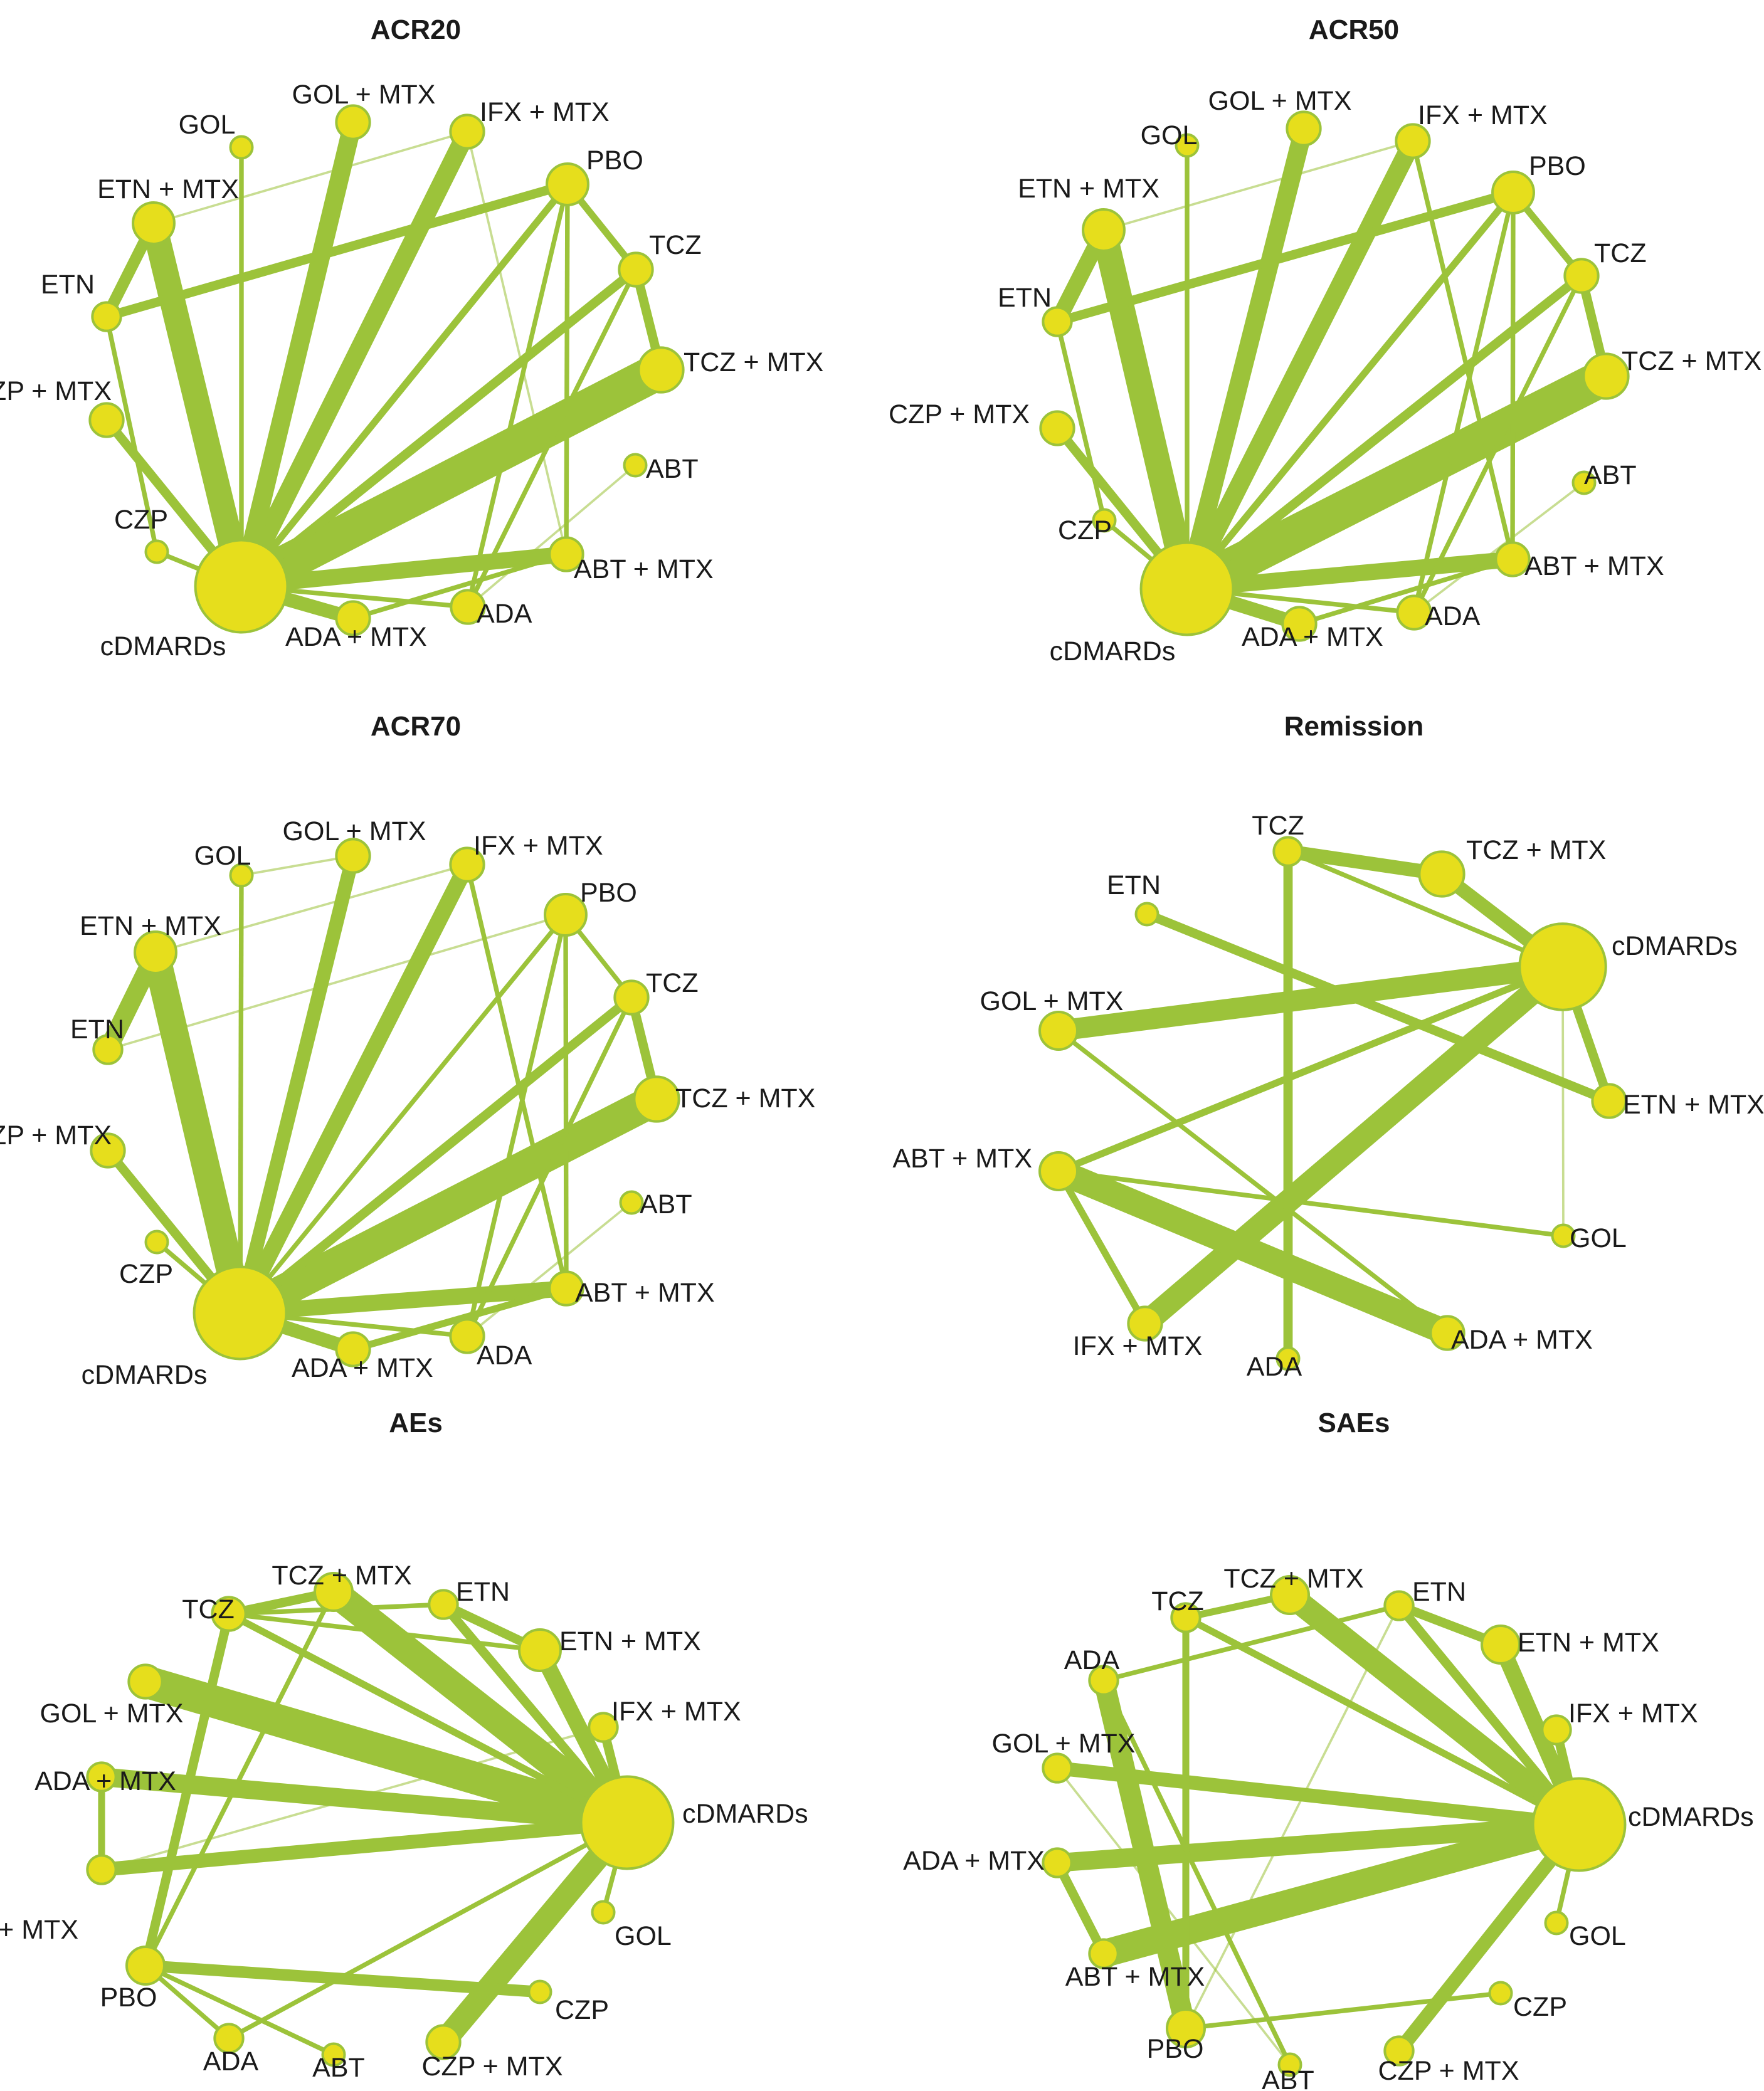 The width and height of the screenshot is (1764, 2091). I want to click on node-label-czp: CZP, so click(1540, 2007).